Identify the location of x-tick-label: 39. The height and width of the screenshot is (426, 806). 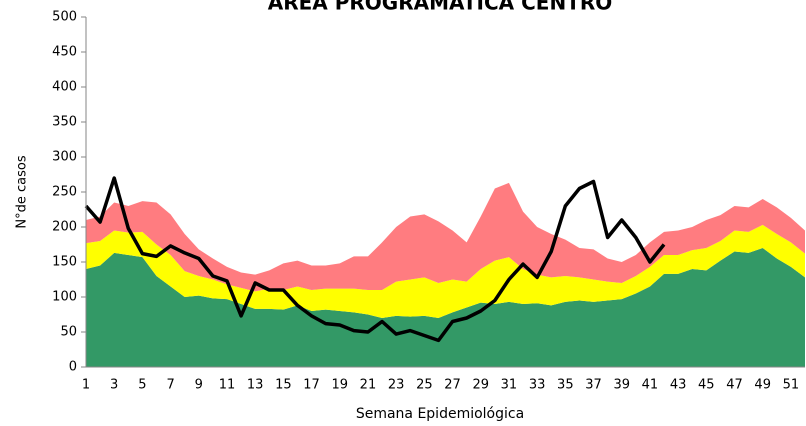
(621, 385).